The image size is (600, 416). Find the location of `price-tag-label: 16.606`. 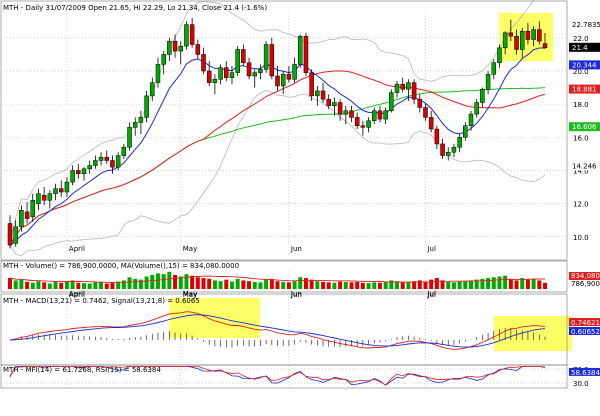

price-tag-label: 16.606 is located at coordinates (584, 127).